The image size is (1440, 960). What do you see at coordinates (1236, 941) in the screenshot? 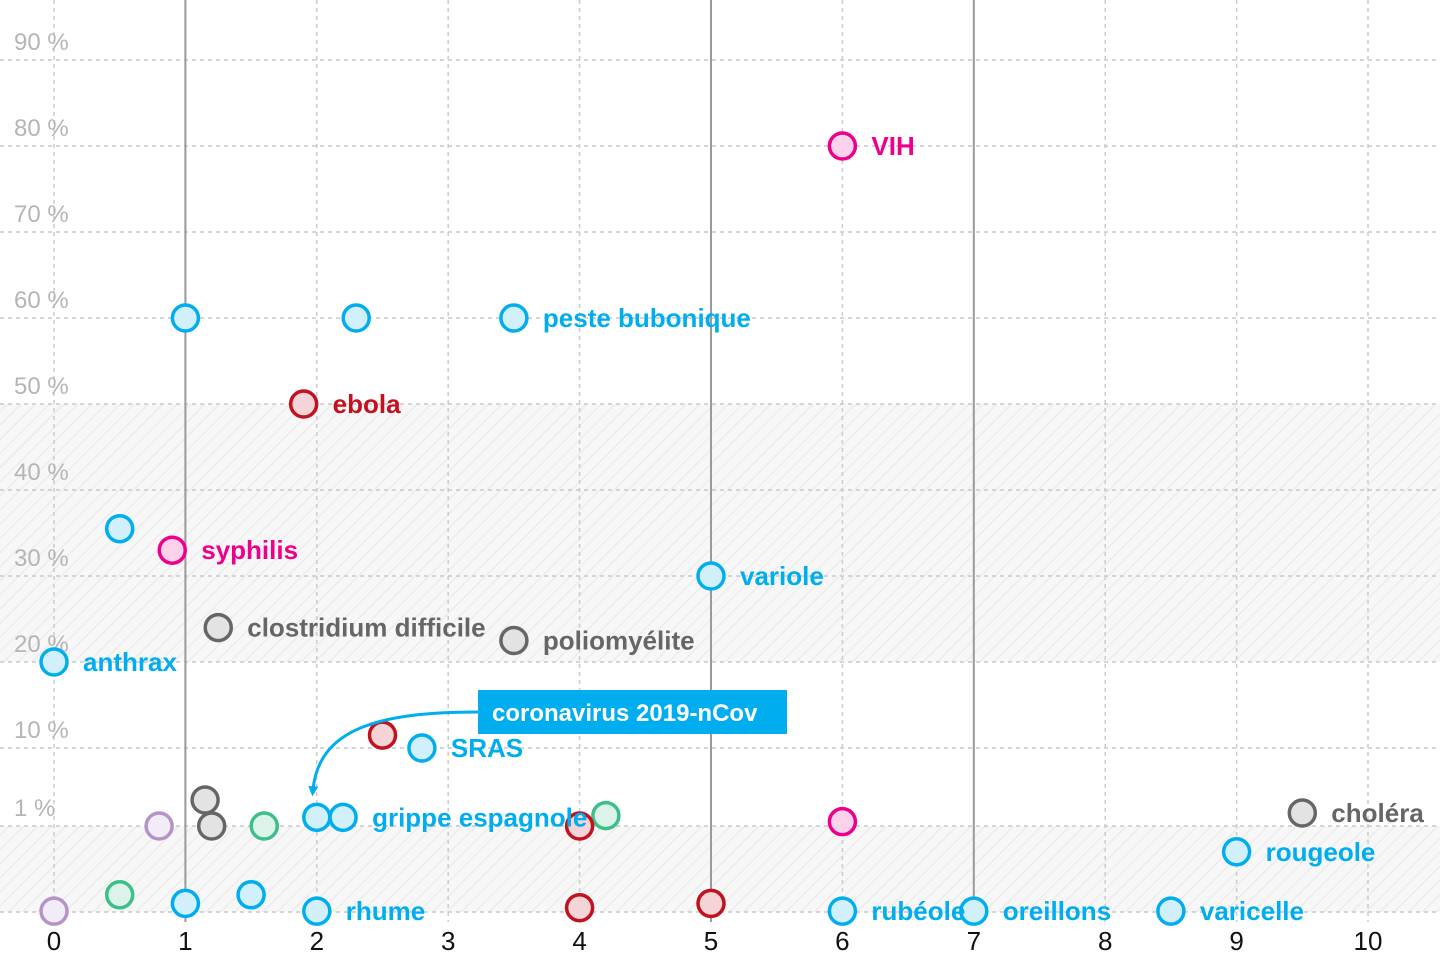
I see `x-tick-label: 9` at bounding box center [1236, 941].